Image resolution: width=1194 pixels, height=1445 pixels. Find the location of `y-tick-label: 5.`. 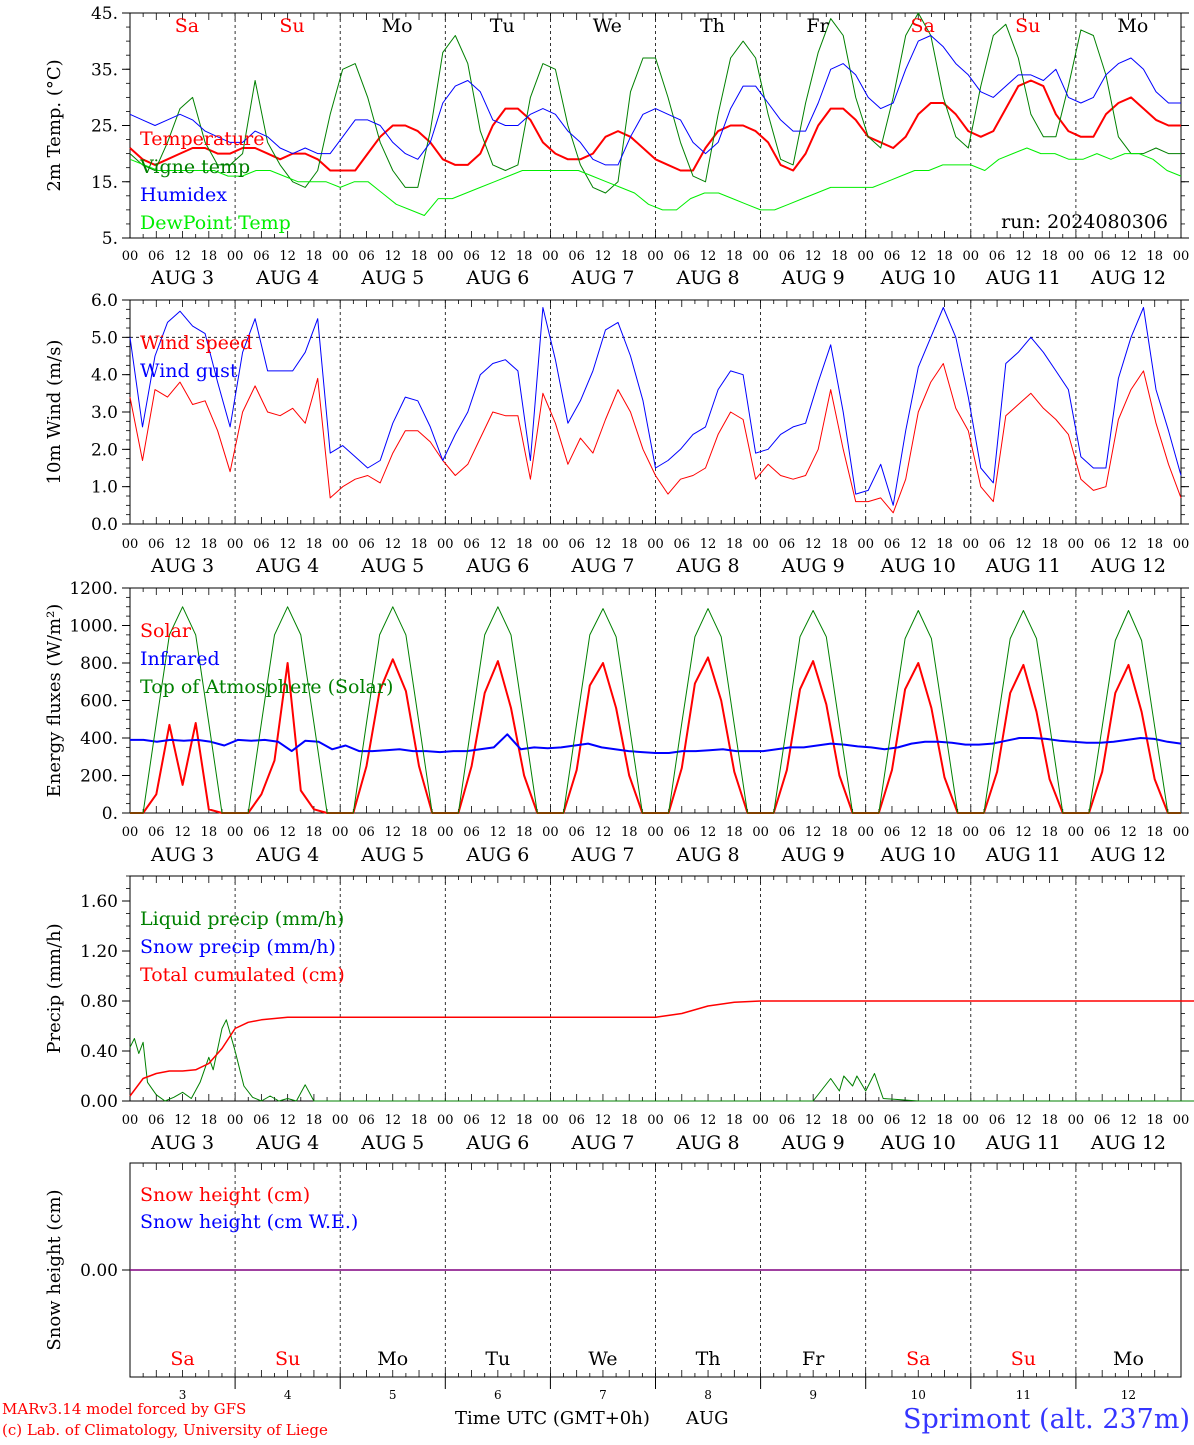

y-tick-label: 5. is located at coordinates (110, 239).